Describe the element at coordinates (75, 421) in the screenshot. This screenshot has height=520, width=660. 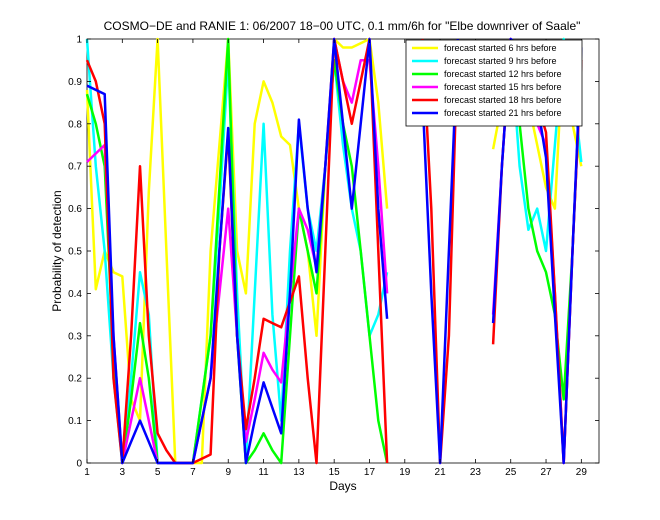
I see `y-tick-label: 0.1` at that location.